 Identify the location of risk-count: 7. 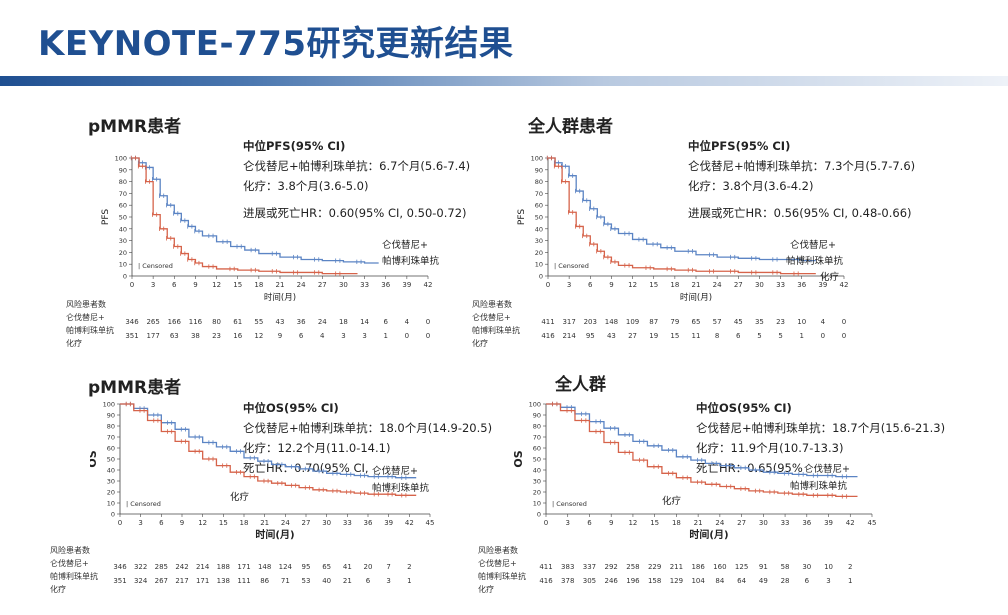
(388, 567).